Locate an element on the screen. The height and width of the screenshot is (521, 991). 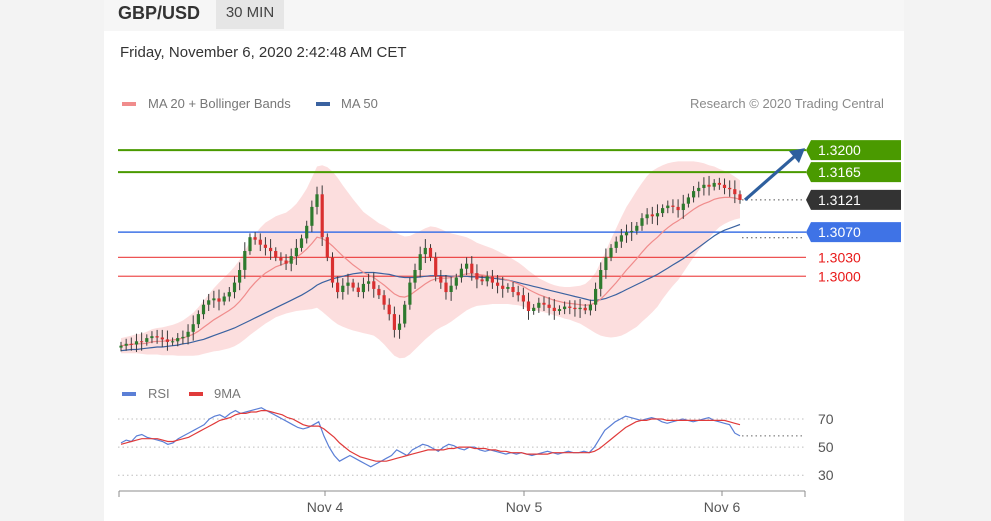
rsi-tick-label: 50 is located at coordinates (826, 447).